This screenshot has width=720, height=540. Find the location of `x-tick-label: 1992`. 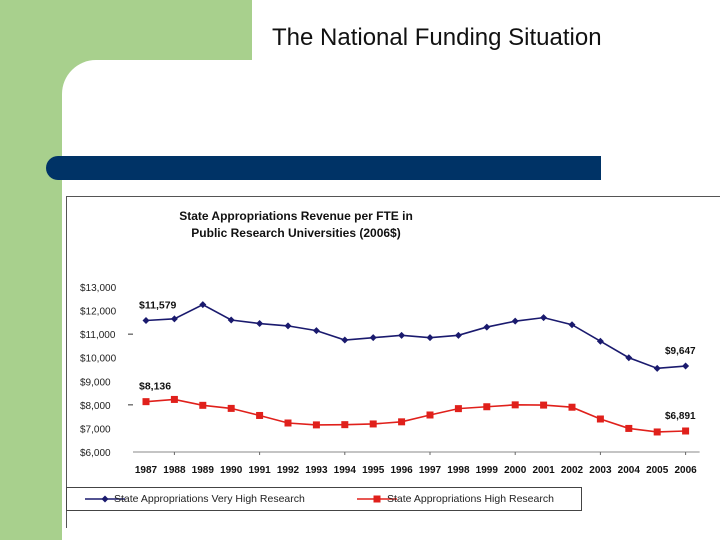

x-tick-label: 1992 is located at coordinates (288, 470).